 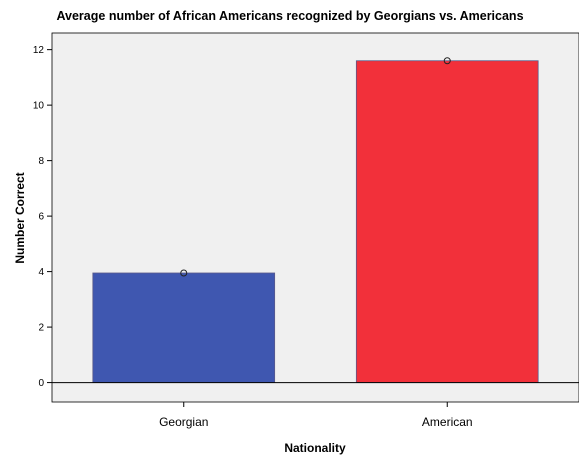 I want to click on bar-georgian, so click(x=184, y=327).